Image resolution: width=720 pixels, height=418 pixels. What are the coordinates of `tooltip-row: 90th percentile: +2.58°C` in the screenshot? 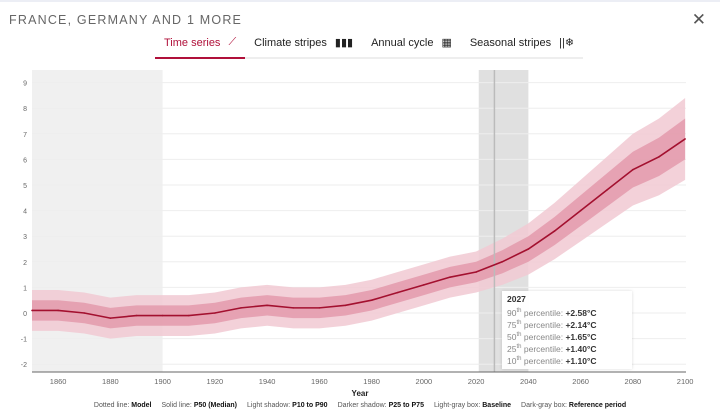 It's located at (567, 313).